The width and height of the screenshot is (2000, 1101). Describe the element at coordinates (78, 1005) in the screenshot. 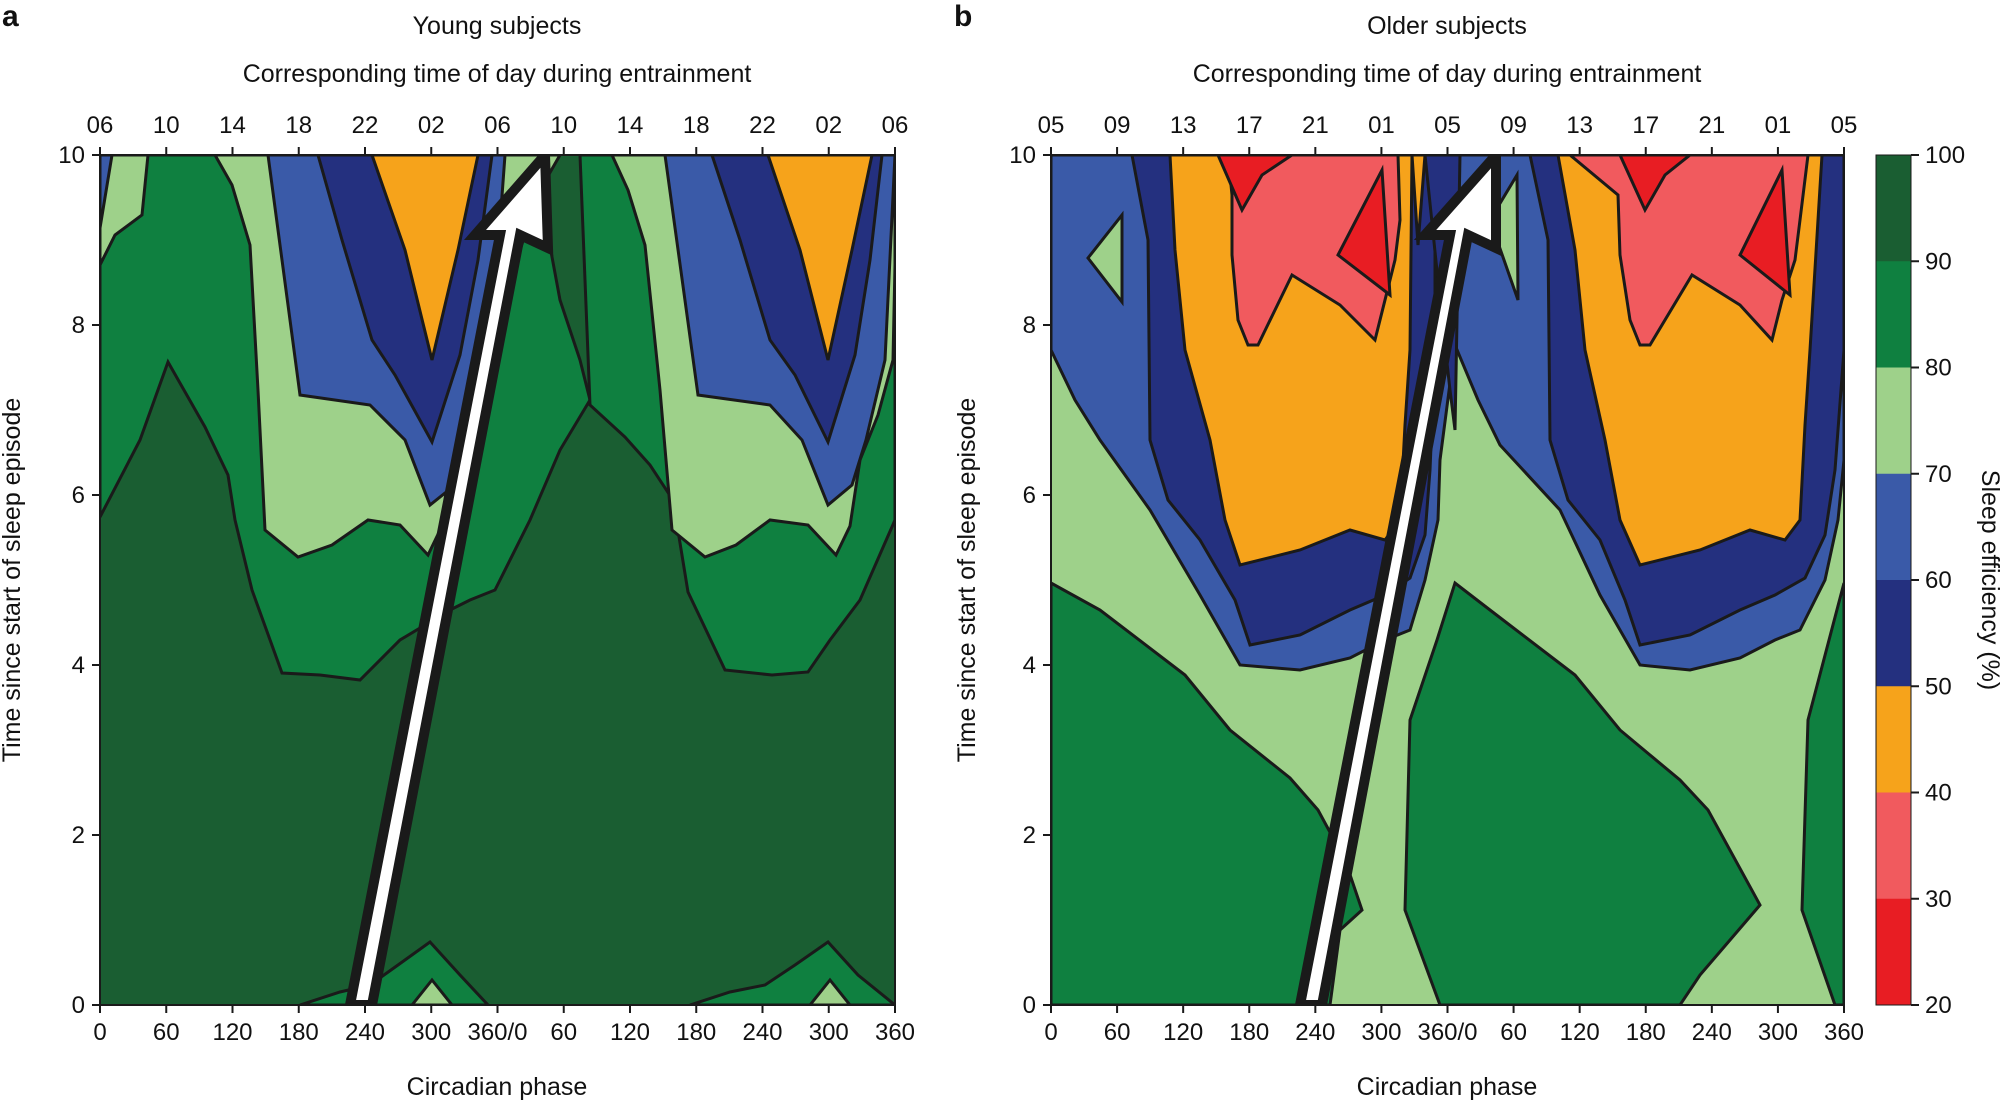

I see `panel-a-y-tick-label: 0` at that location.